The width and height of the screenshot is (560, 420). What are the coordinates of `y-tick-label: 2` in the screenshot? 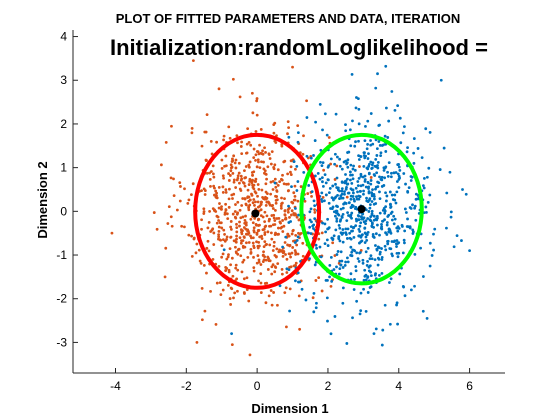 It's located at (63, 124).